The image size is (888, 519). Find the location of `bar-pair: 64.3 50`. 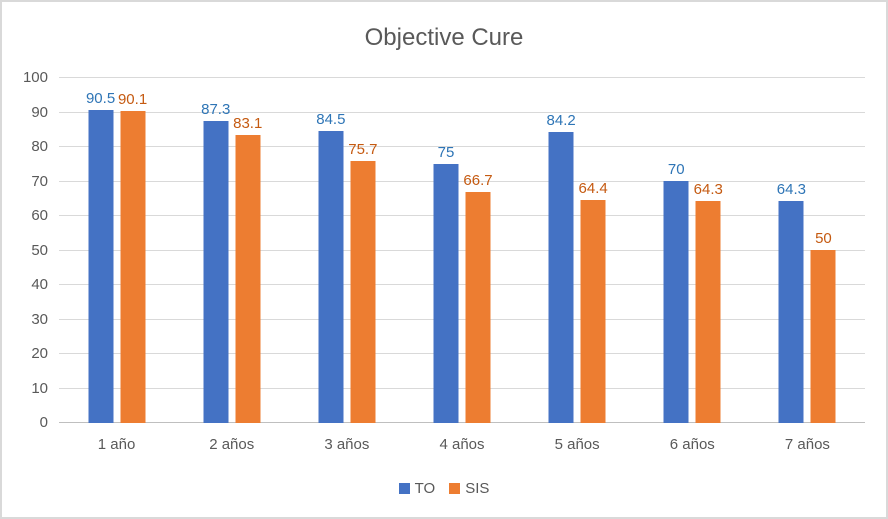

bar-pair: 64.3 50 is located at coordinates (806, 302).